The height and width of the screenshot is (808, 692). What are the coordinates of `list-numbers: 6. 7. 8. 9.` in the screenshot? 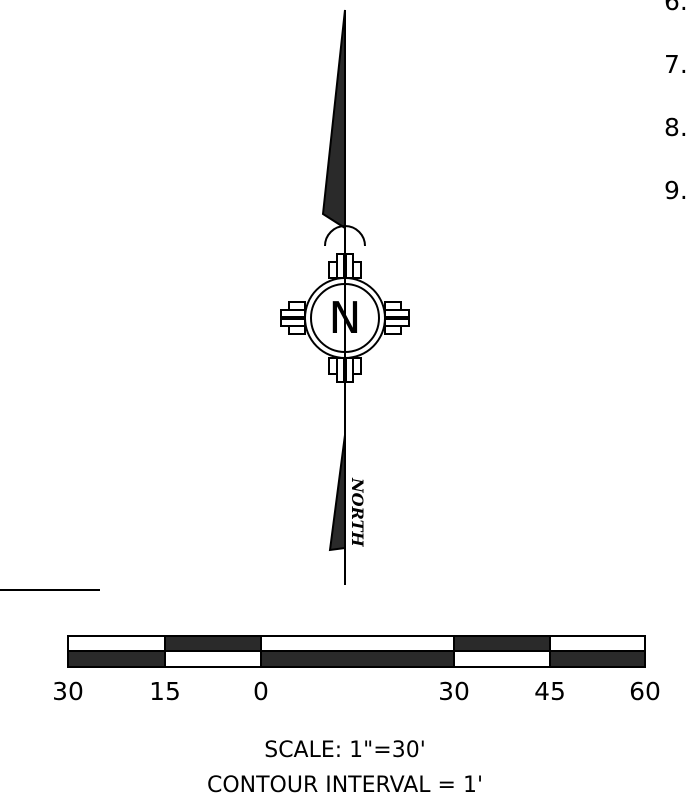 It's located at (676, 102).